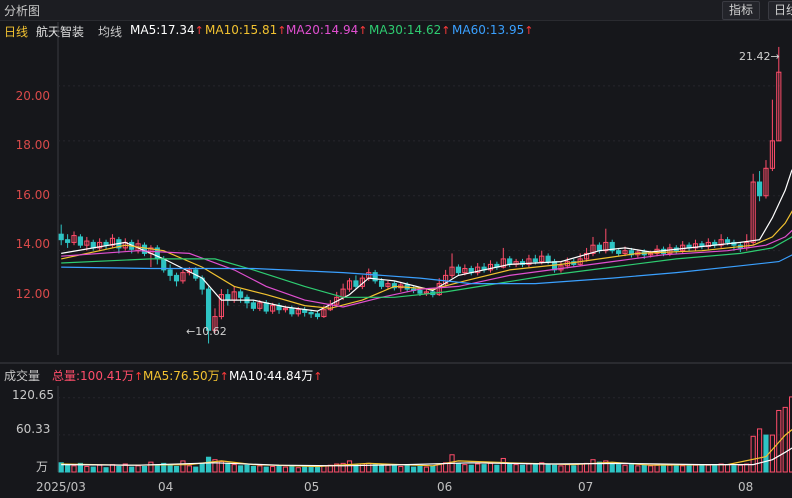 The width and height of the screenshot is (792, 498). I want to click on date-tick: 08, so click(746, 487).